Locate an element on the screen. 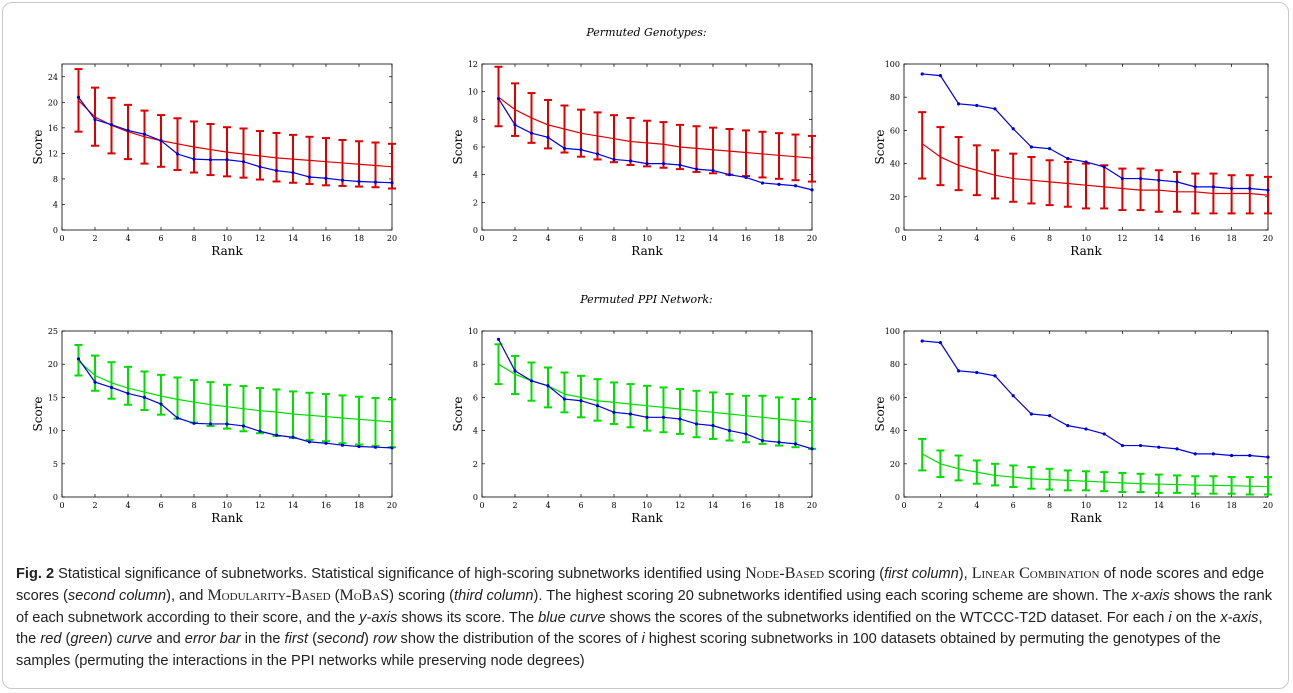 The image size is (1293, 693). caption-emphasis: x-axis is located at coordinates (1150, 596).